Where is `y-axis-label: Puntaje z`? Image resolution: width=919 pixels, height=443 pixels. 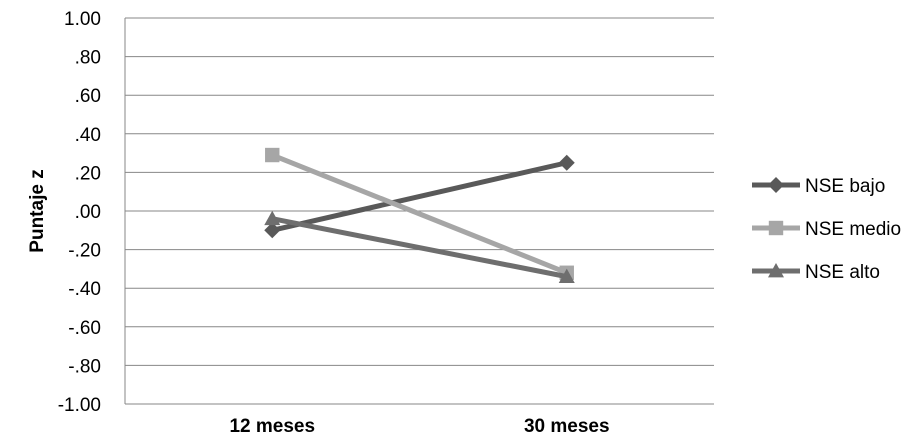 y-axis-label: Puntaje z is located at coordinates (37, 210).